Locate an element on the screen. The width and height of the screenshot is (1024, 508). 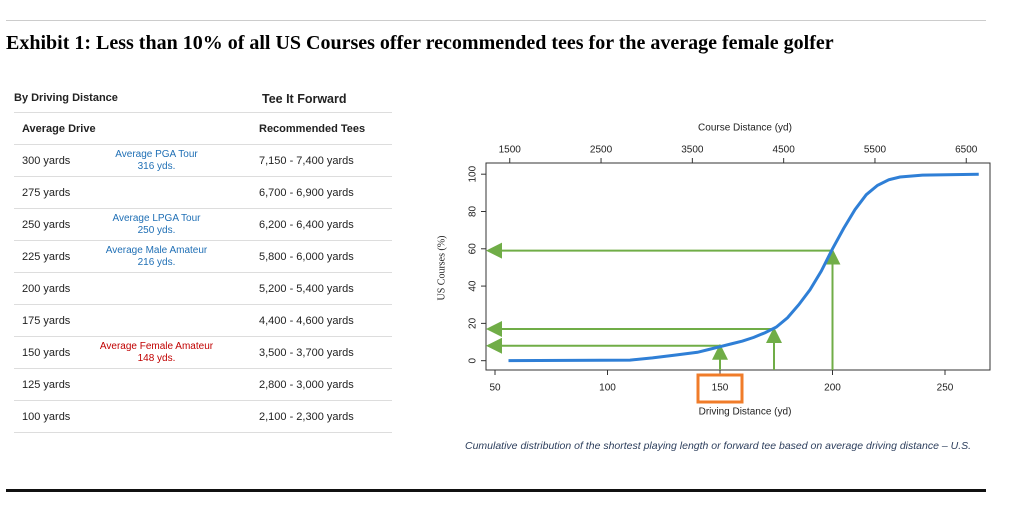
note-sub: 316 yds. is located at coordinates (156, 166).